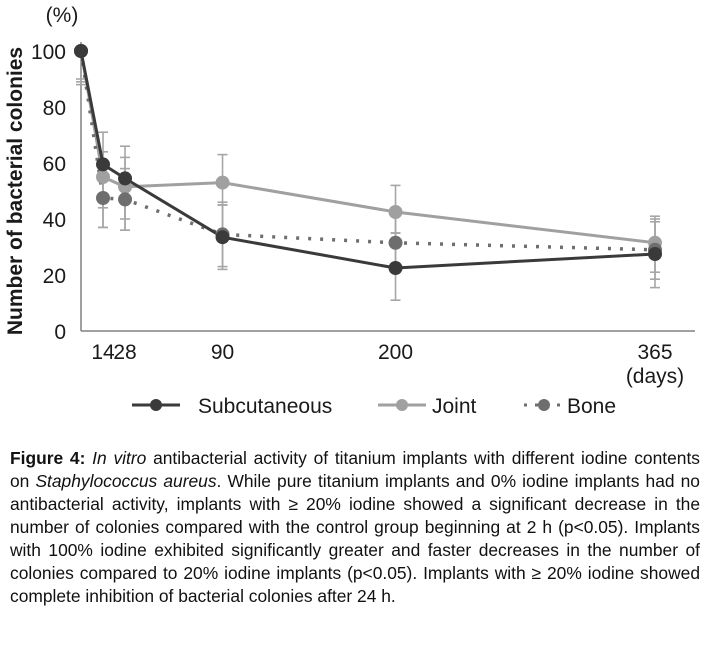 The height and width of the screenshot is (657, 710). Describe the element at coordinates (54, 220) in the screenshot. I see `y-tick-label: 40` at that location.